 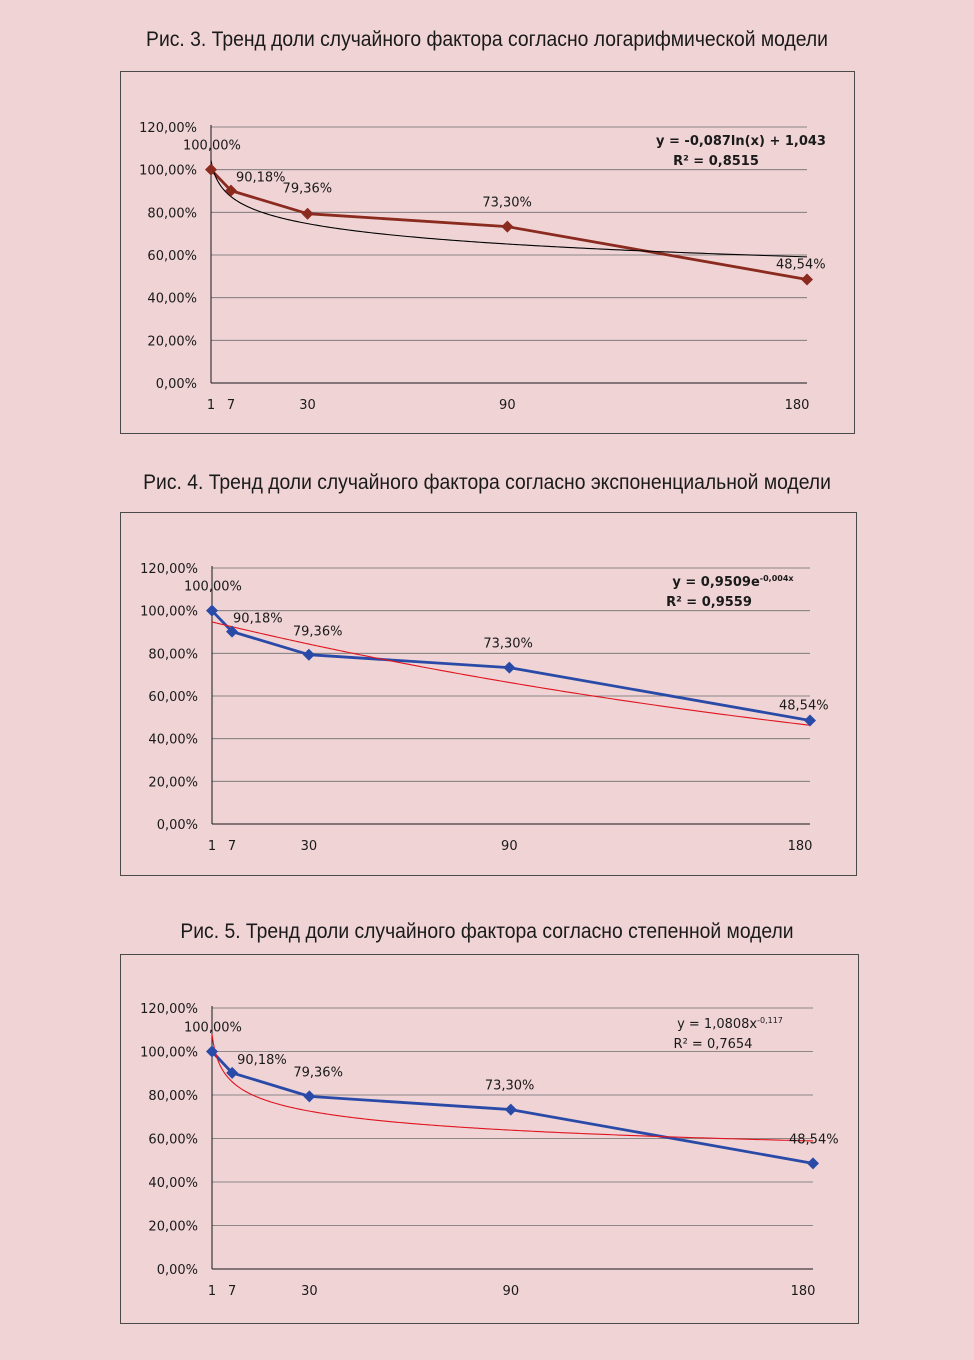 I want to click on trend-equation: y = 0,9509e-0,004x, so click(x=733, y=582).